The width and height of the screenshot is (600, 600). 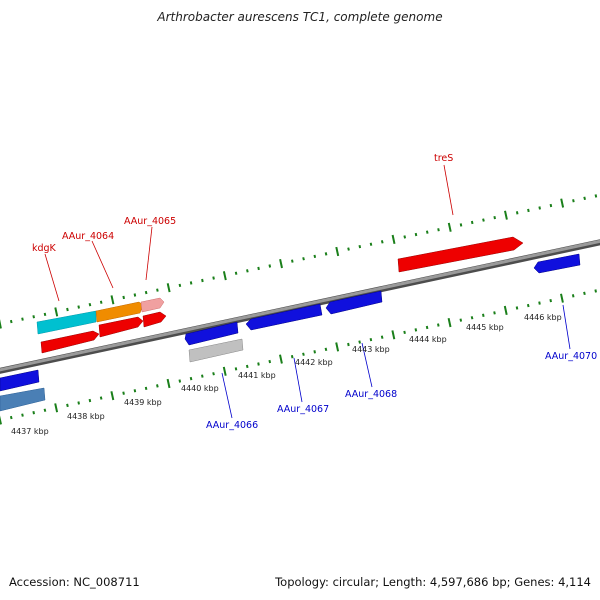 What do you see at coordinates (303, 409) in the screenshot?
I see `label-AAur_4067: AAur_4067` at bounding box center [303, 409].